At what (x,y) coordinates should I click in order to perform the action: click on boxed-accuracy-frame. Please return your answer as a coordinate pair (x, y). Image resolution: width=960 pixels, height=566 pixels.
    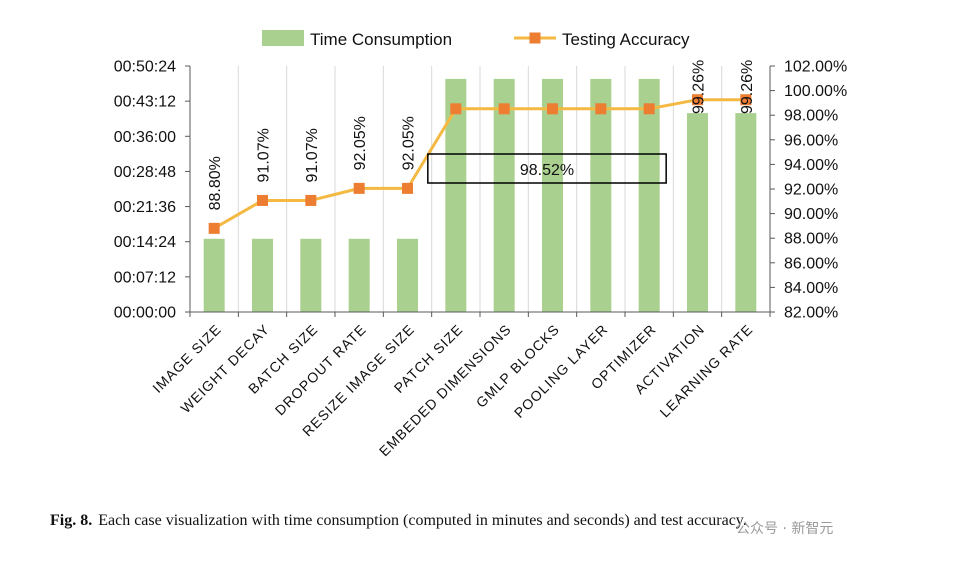
    Looking at the image, I should click on (547, 168).